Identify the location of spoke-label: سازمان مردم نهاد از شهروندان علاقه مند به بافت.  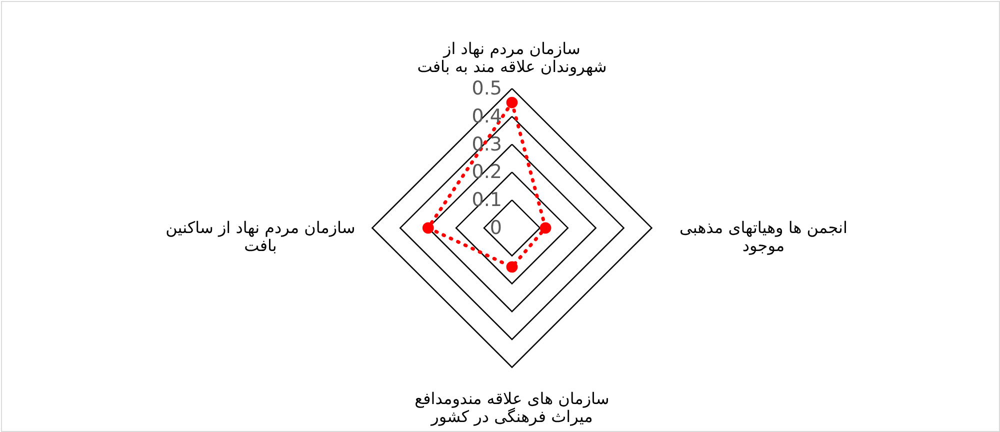
(512, 57).